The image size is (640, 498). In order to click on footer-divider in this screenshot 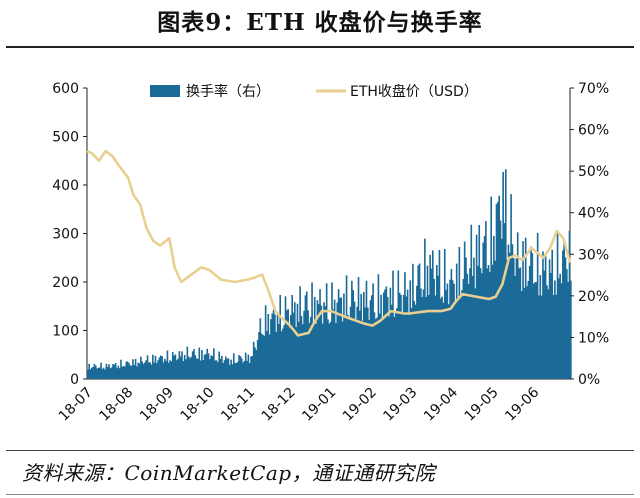, I will do `click(320, 494)`.